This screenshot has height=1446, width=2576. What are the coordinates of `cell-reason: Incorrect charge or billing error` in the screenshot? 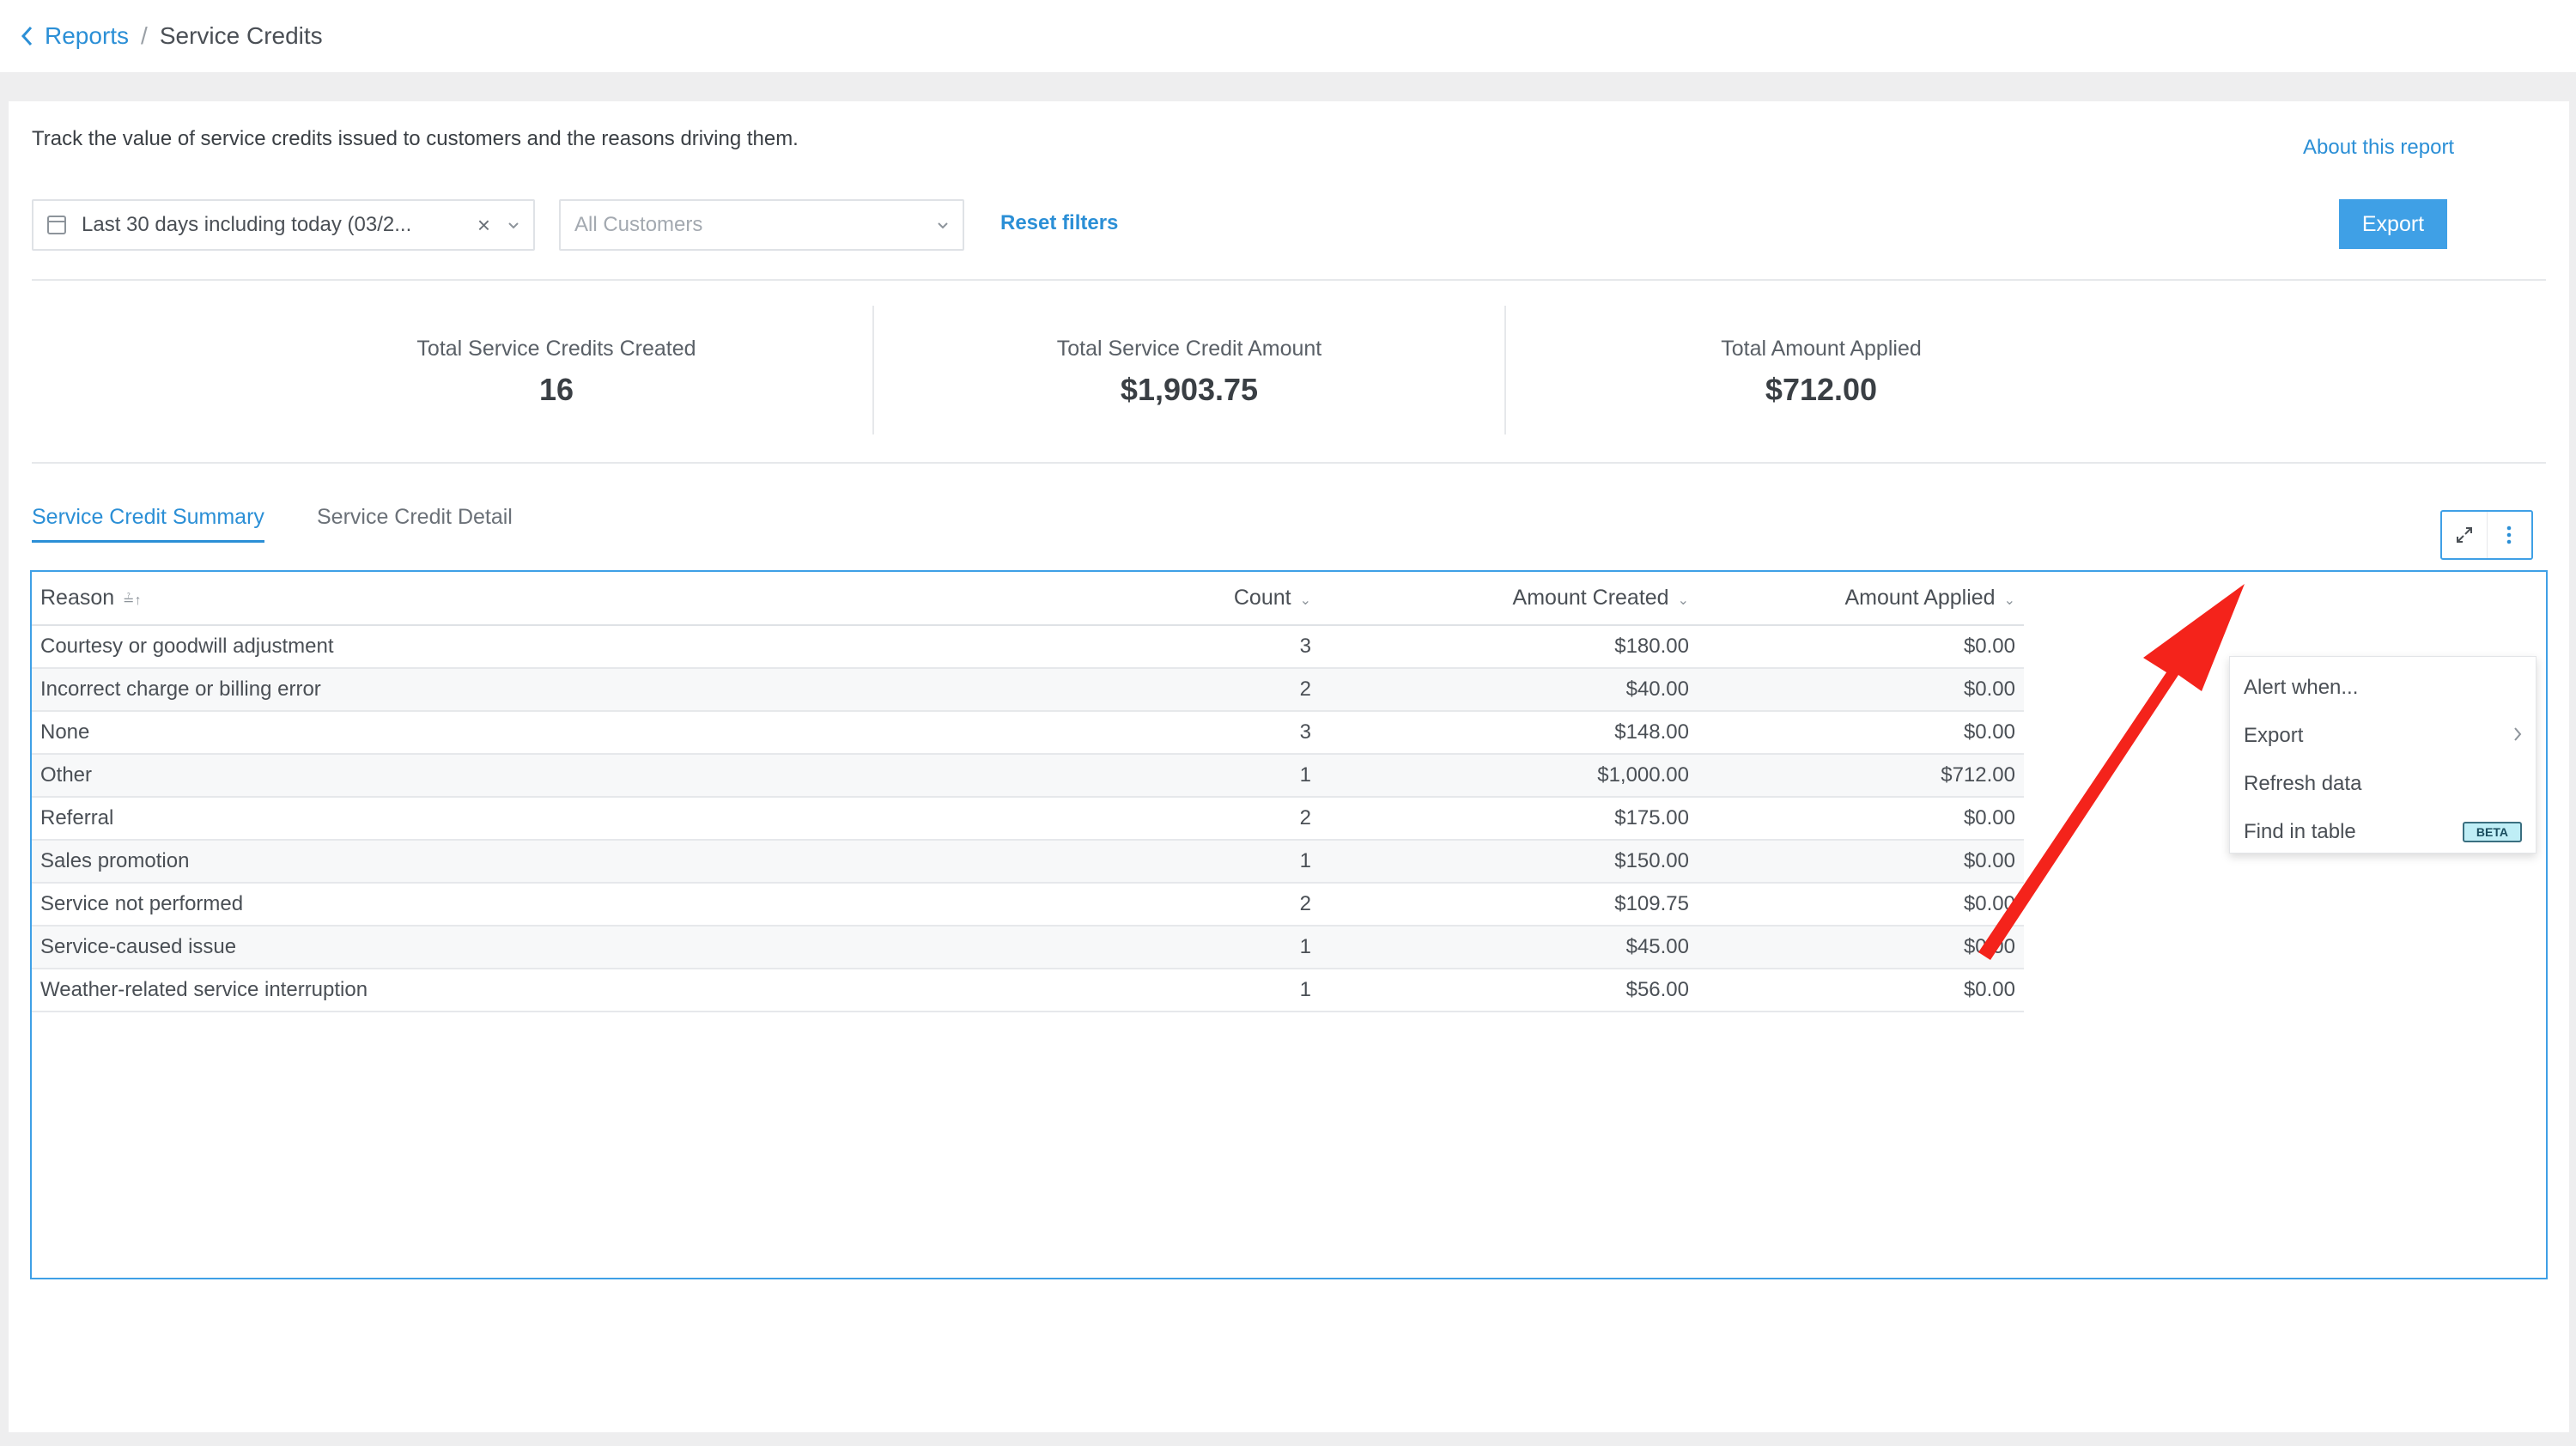 It's located at (504, 690).